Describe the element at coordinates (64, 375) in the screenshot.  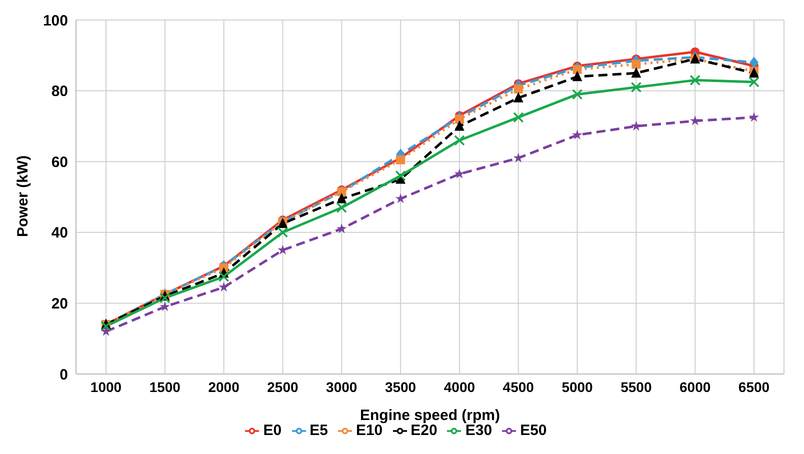
I see `y-tick-label: 0` at that location.